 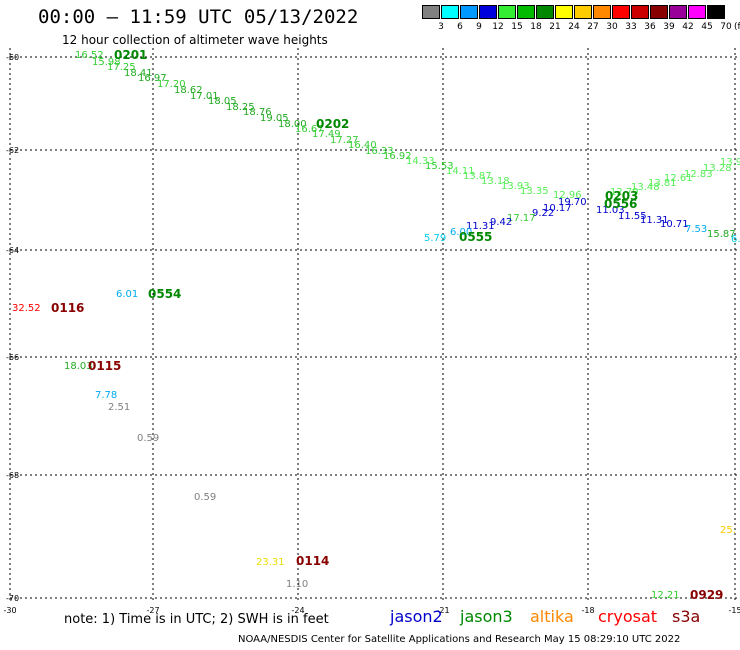 What do you see at coordinates (165, 294) in the screenshot?
I see `pass-time-label: 0554` at bounding box center [165, 294].